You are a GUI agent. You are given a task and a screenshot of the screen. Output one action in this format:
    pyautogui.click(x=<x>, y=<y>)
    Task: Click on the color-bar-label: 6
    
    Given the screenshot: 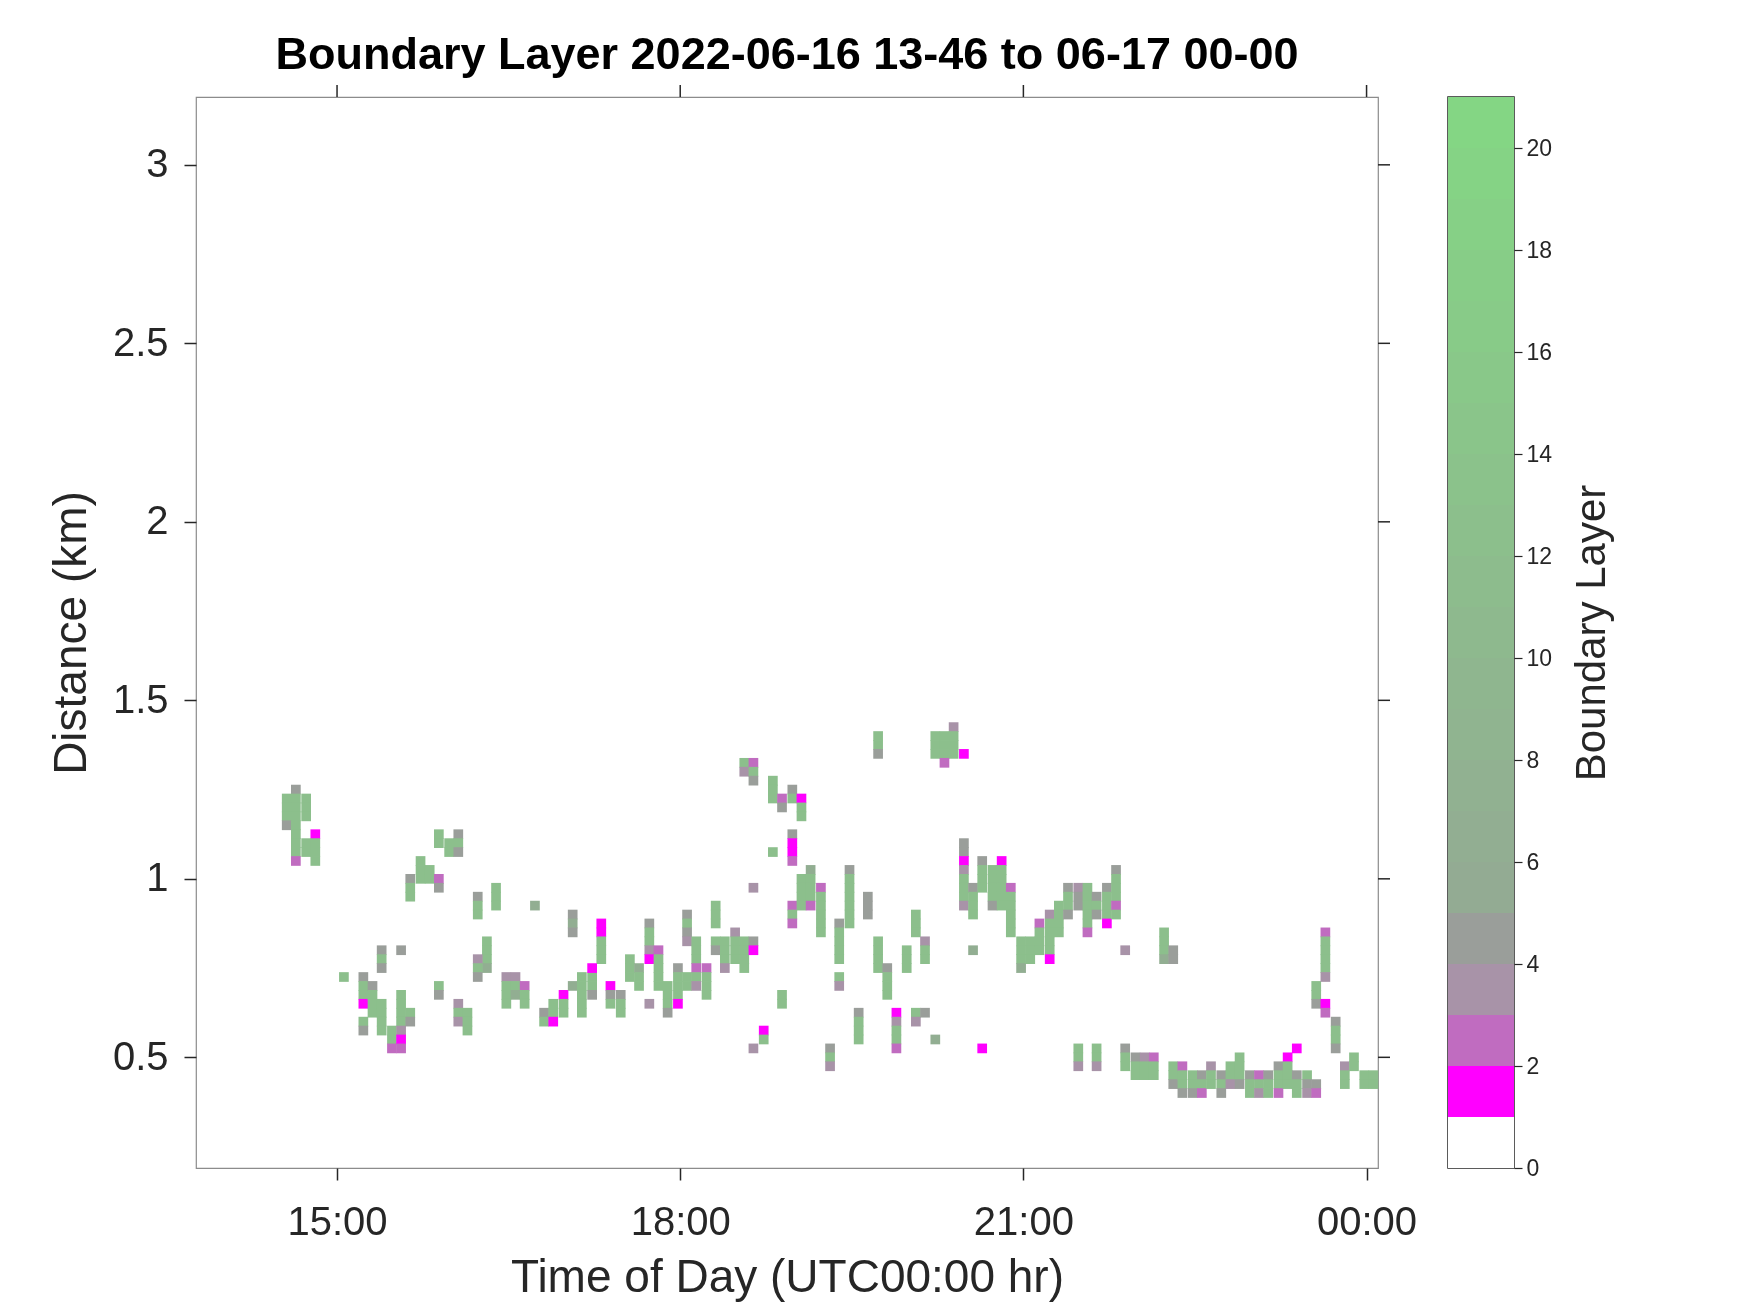 What is the action you would take?
    pyautogui.click(x=1533, y=861)
    